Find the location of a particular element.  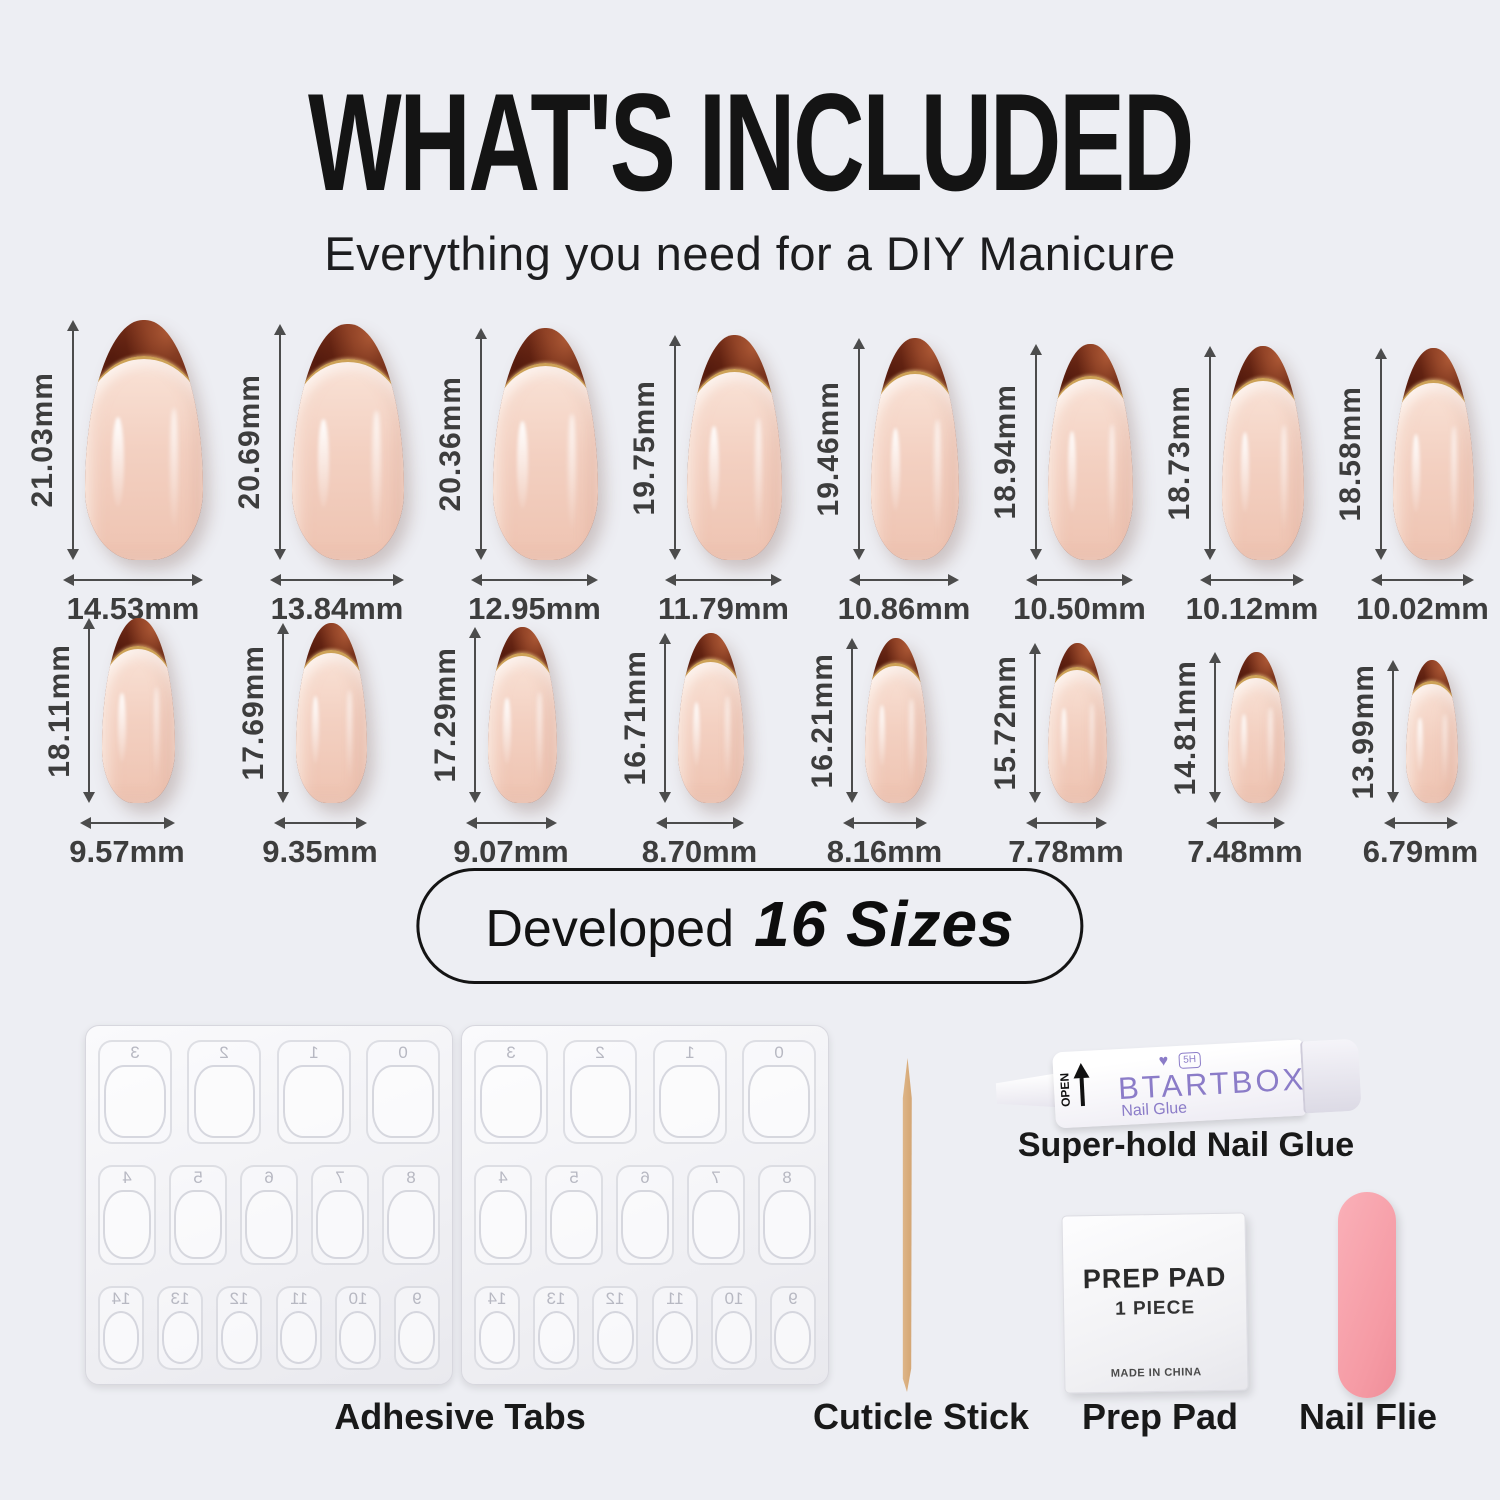

glue-open-text: OPEN is located at coordinates (1065, 1090).